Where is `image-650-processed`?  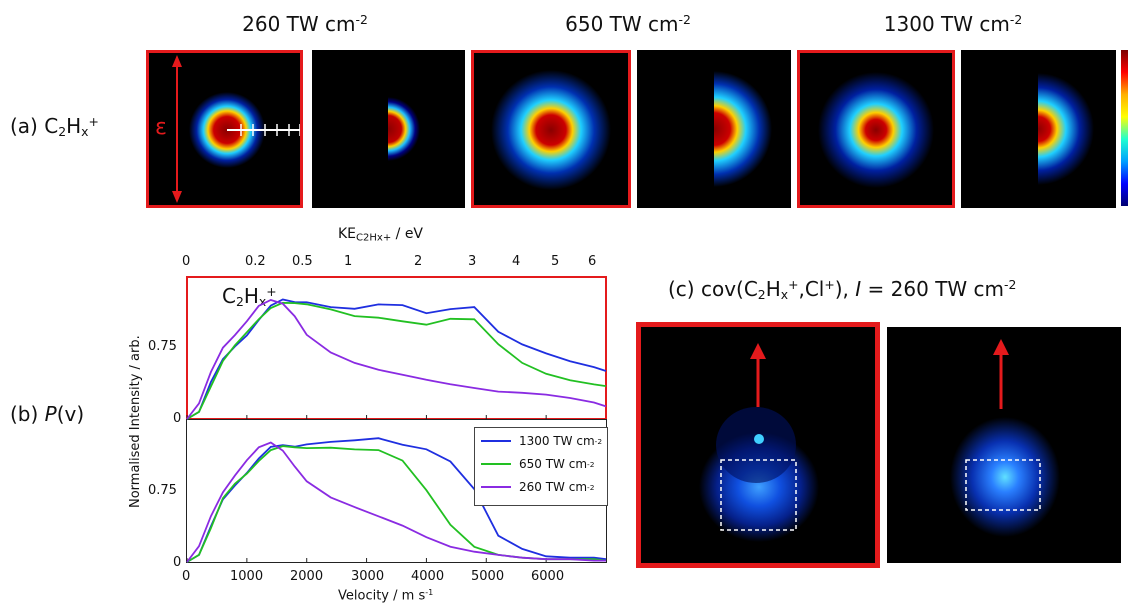 image-650-processed is located at coordinates (714, 129).